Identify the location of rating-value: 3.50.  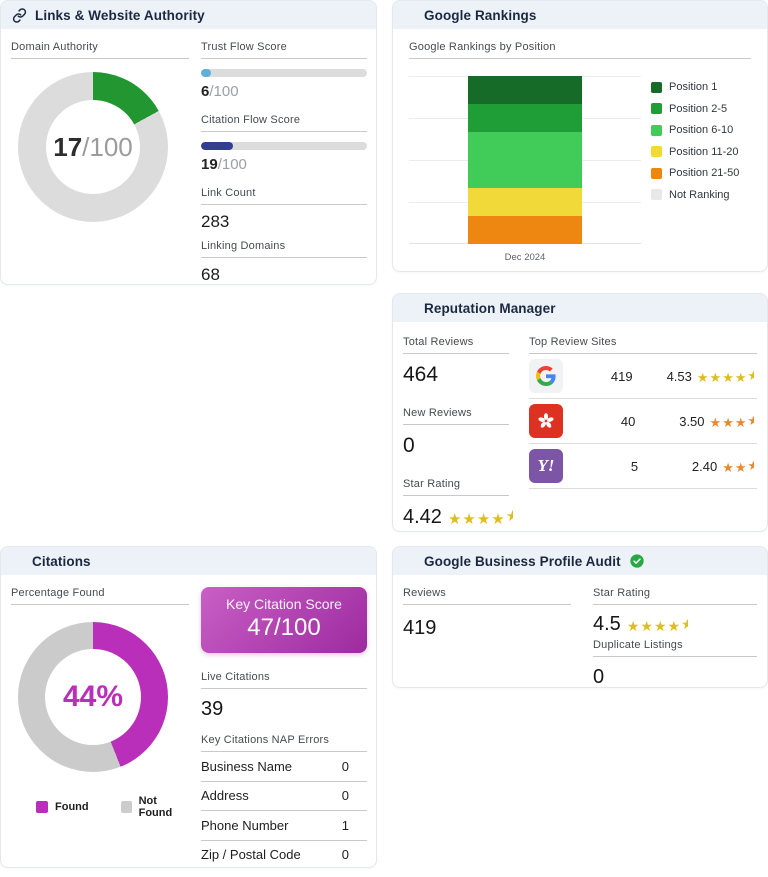
(692, 421).